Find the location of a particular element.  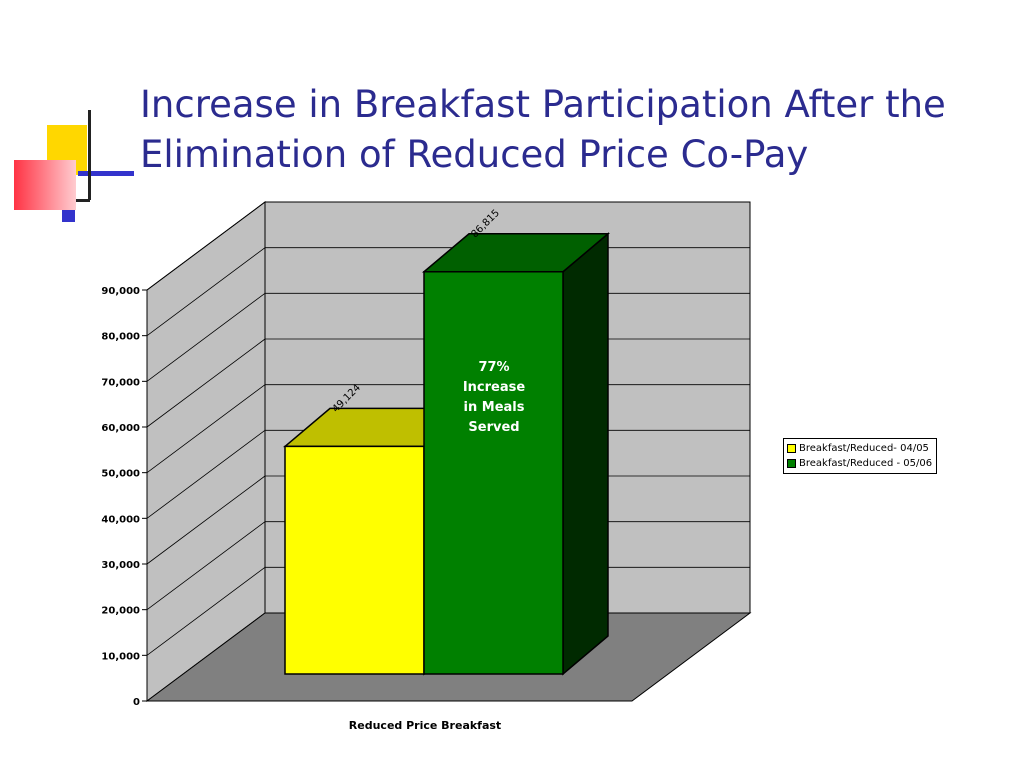

y-tick-label: 40,000 is located at coordinates (120, 519).